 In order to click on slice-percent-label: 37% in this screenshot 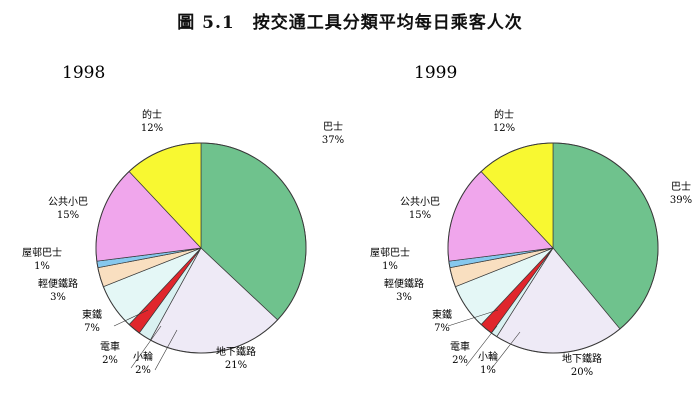, I will do `click(333, 140)`.